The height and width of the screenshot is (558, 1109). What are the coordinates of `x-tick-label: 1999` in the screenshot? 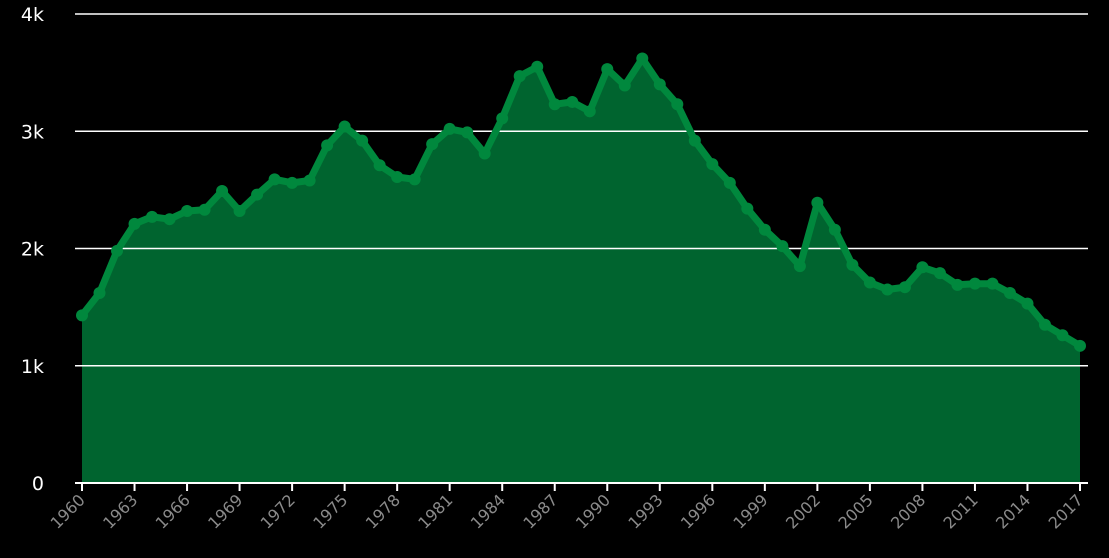 It's located at (750, 511).